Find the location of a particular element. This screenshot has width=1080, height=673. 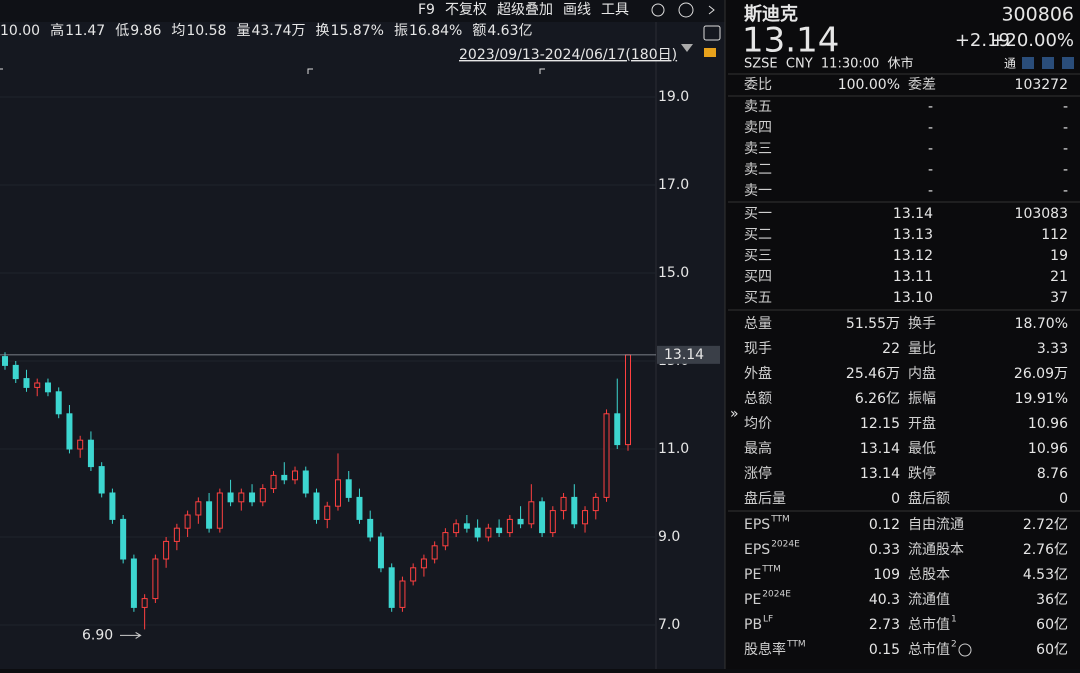

stat-label: 涨停 is located at coordinates (758, 473).